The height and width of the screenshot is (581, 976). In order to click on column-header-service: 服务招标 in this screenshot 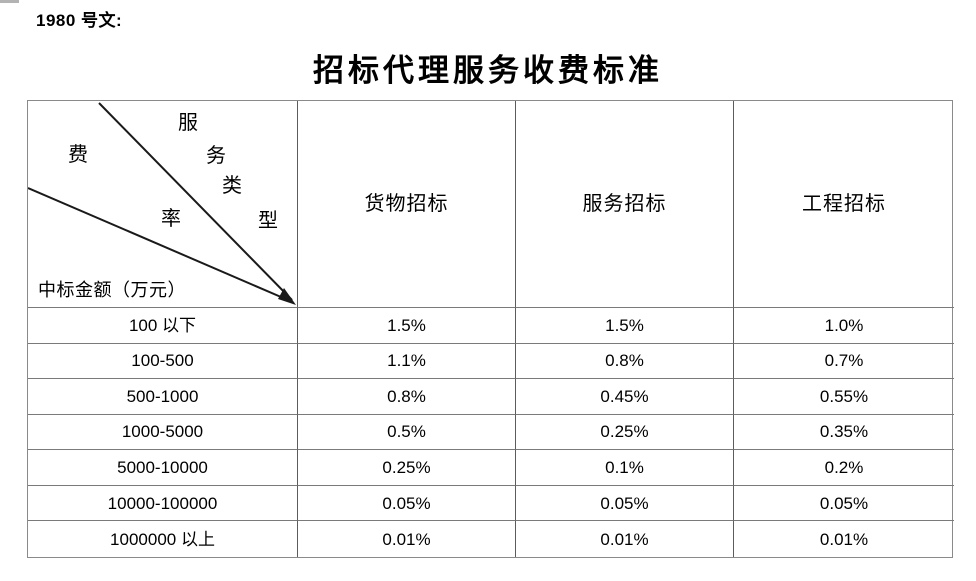, I will do `click(625, 204)`.